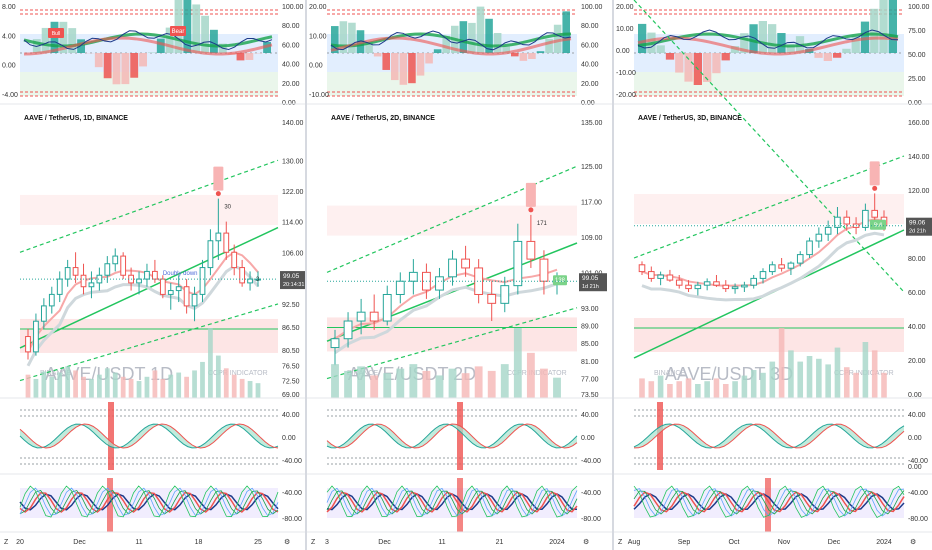 The height and width of the screenshot is (550, 932). Describe the element at coordinates (149, 209) in the screenshot. I see `red-zone-upper` at that location.